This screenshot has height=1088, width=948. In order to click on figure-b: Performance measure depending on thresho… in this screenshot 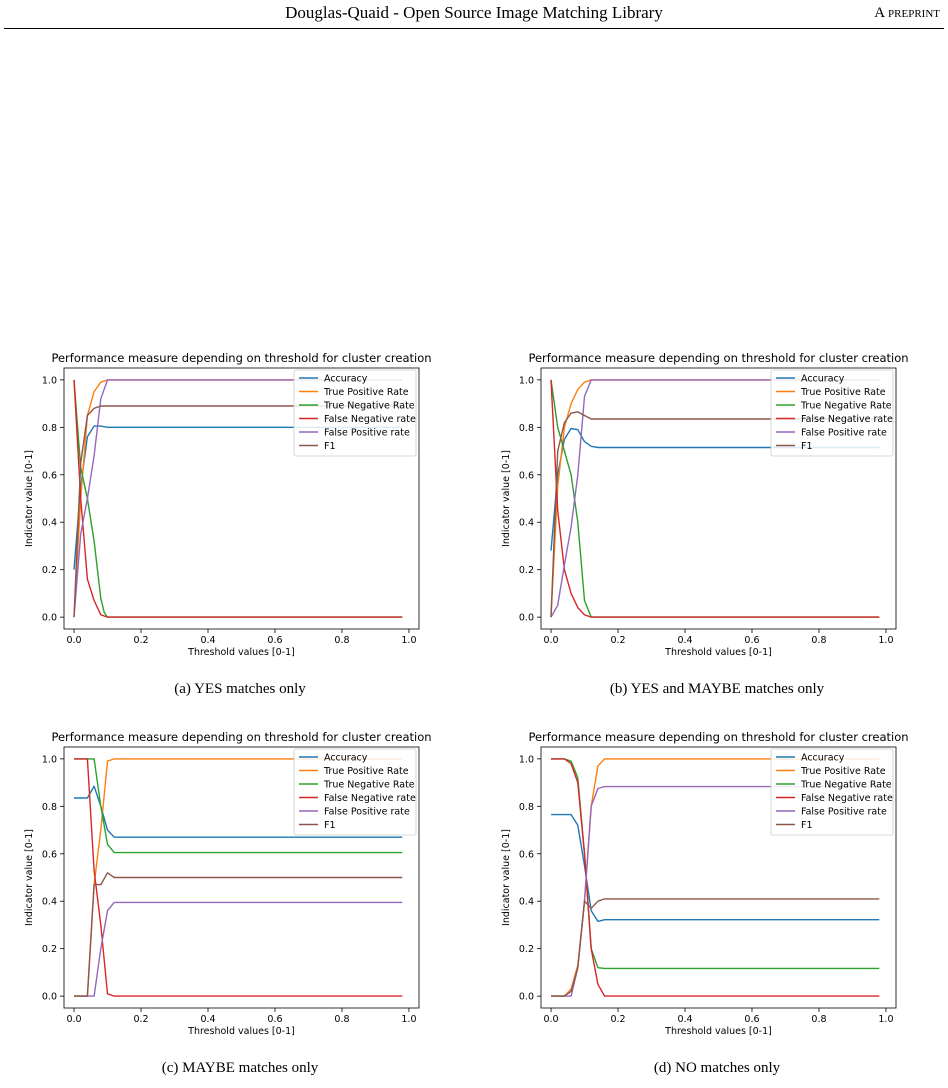, I will do `click(717, 509)`.